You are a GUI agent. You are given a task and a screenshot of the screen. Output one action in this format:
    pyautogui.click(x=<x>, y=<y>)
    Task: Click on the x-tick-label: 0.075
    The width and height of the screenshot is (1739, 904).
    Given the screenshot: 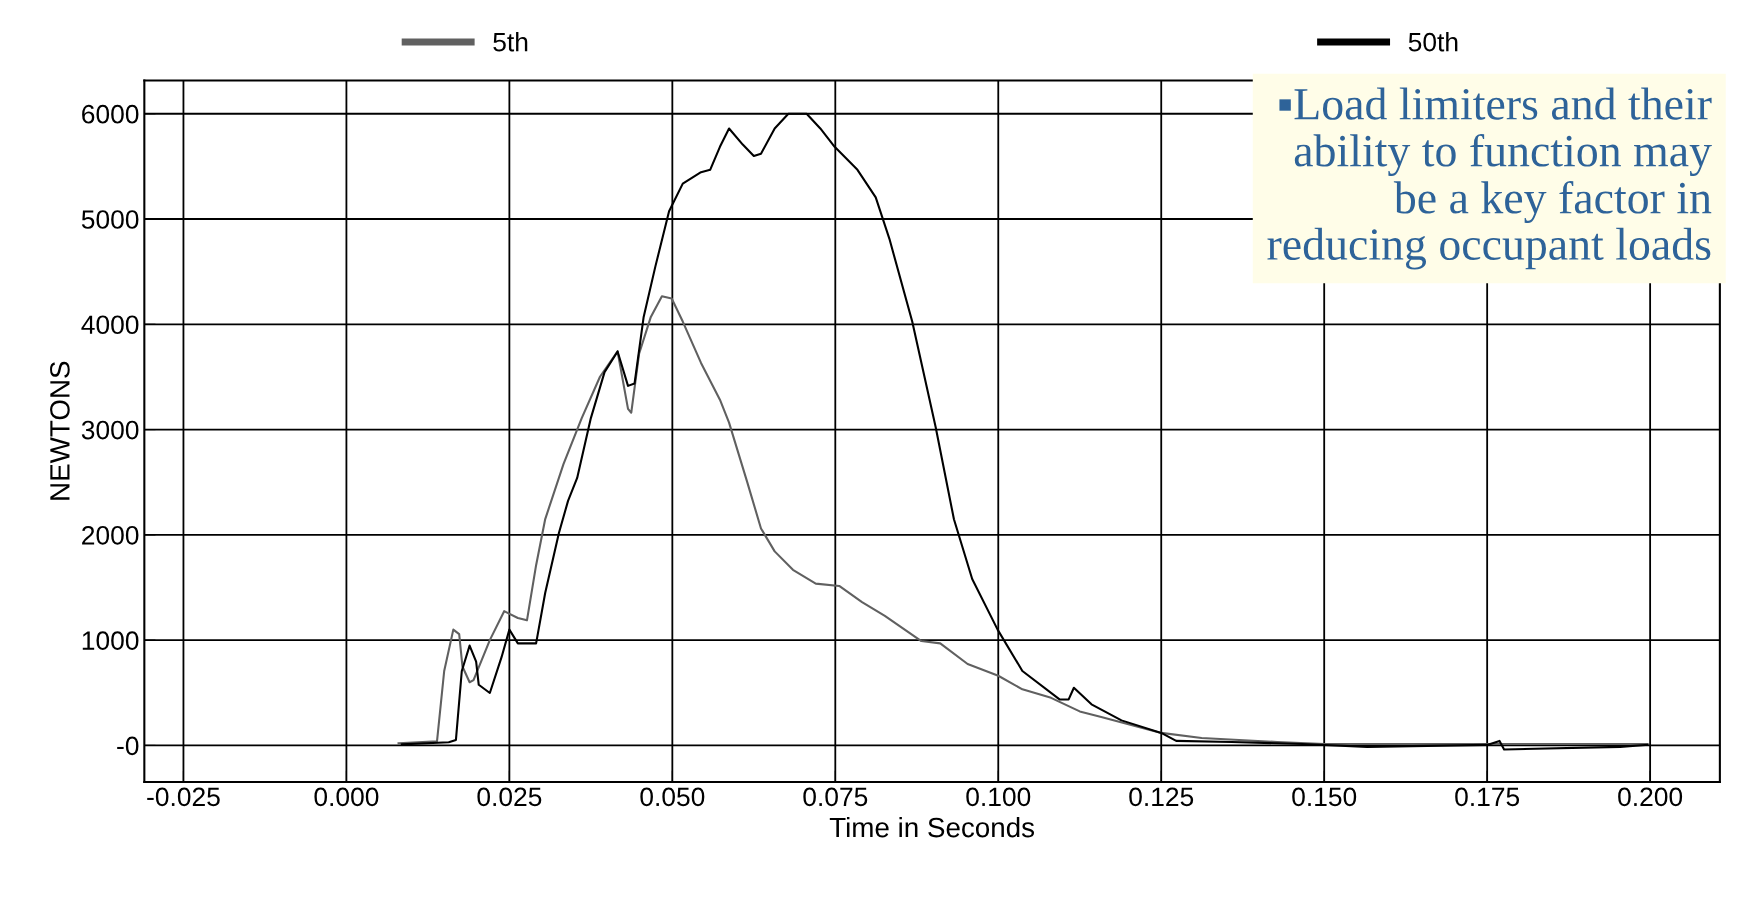 What is the action you would take?
    pyautogui.click(x=835, y=797)
    